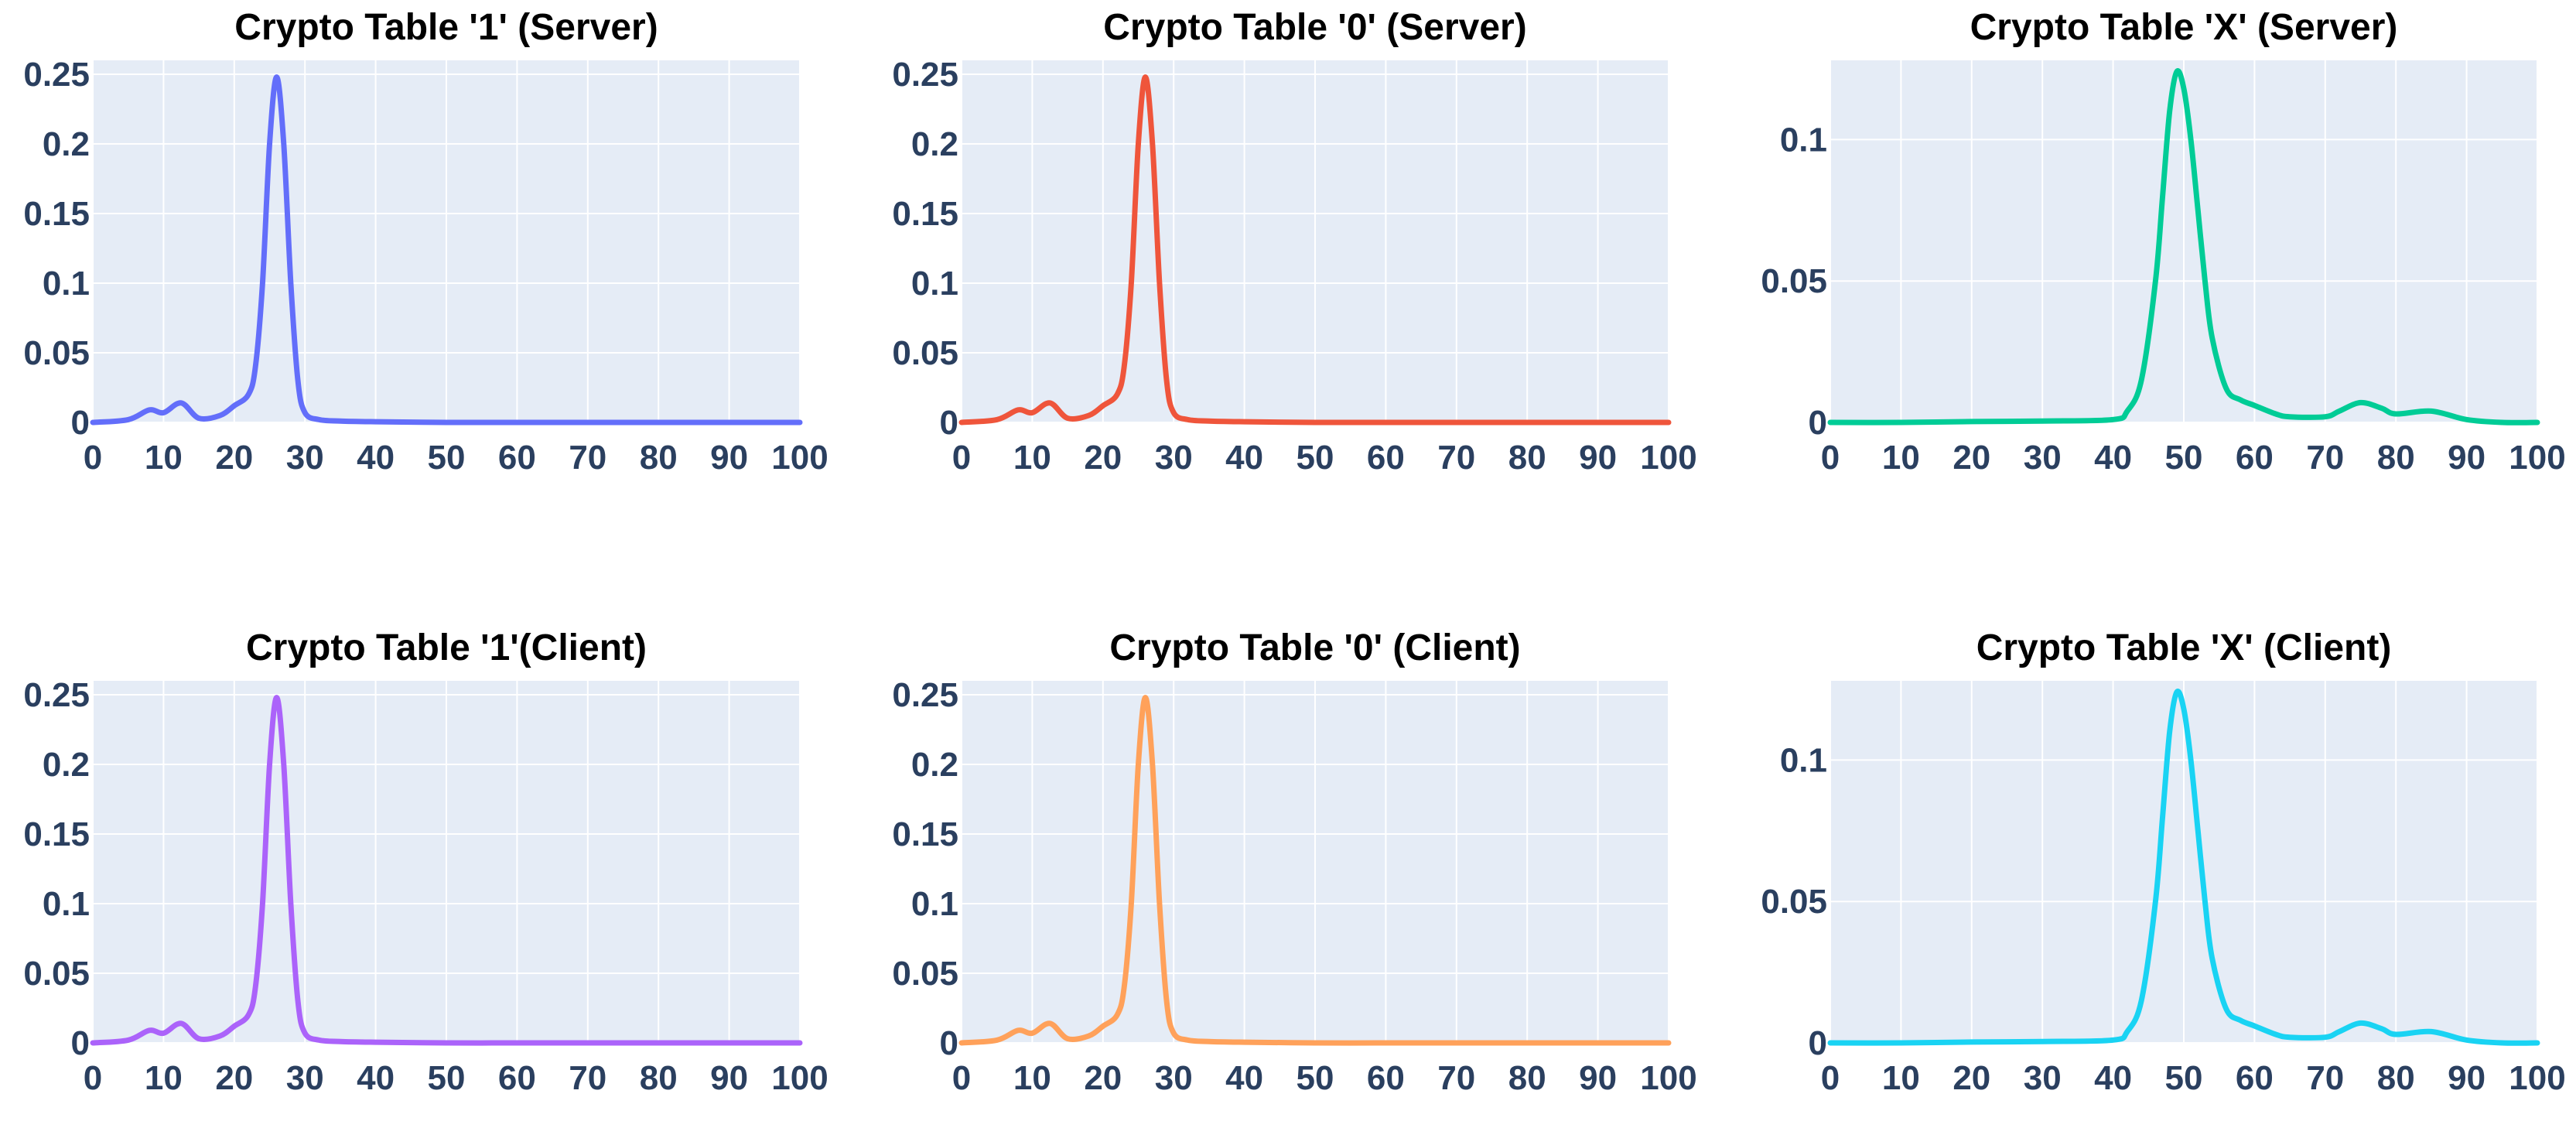 Image resolution: width=2576 pixels, height=1128 pixels. What do you see at coordinates (2184, 28) in the screenshot?
I see `chart-title: Crypto Table 'X' (Server)` at bounding box center [2184, 28].